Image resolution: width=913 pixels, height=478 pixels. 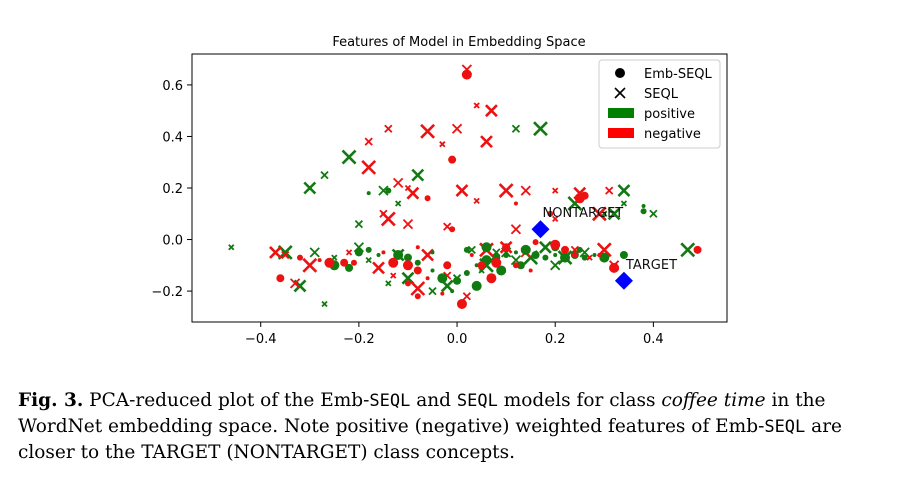 What do you see at coordinates (621, 113) in the screenshot?
I see `legend-positive-swatch` at bounding box center [621, 113].